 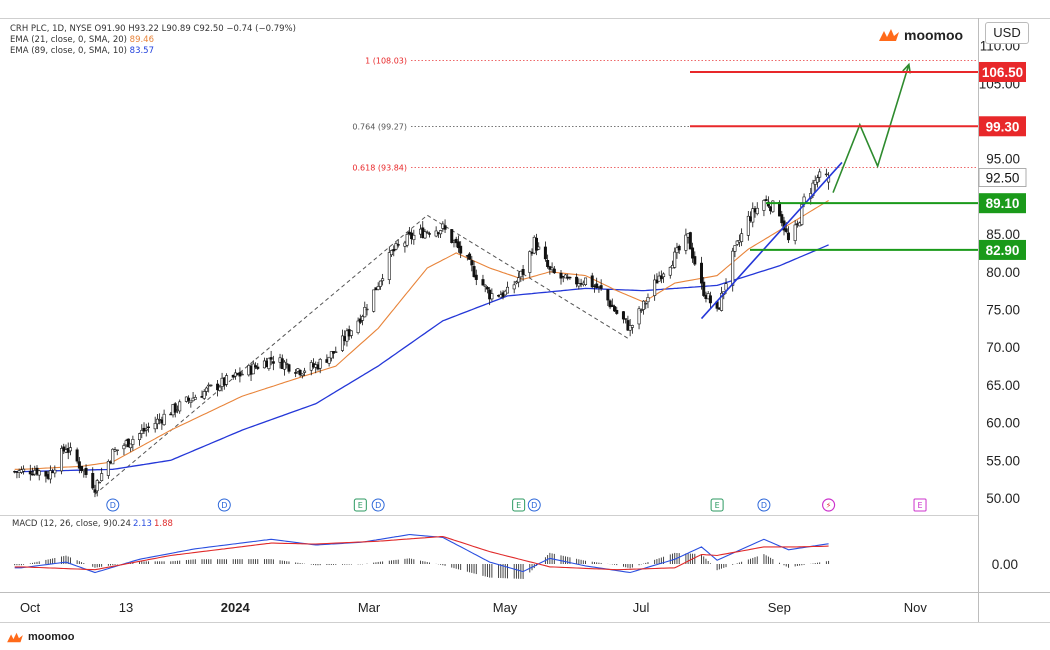 I want to click on current-price-box, so click(x=1002, y=177).